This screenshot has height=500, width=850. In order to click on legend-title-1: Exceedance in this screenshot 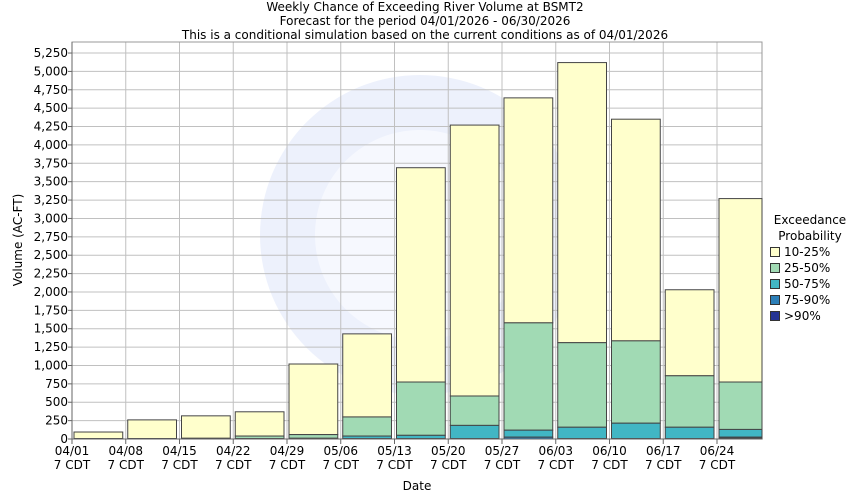, I will do `click(810, 220)`.